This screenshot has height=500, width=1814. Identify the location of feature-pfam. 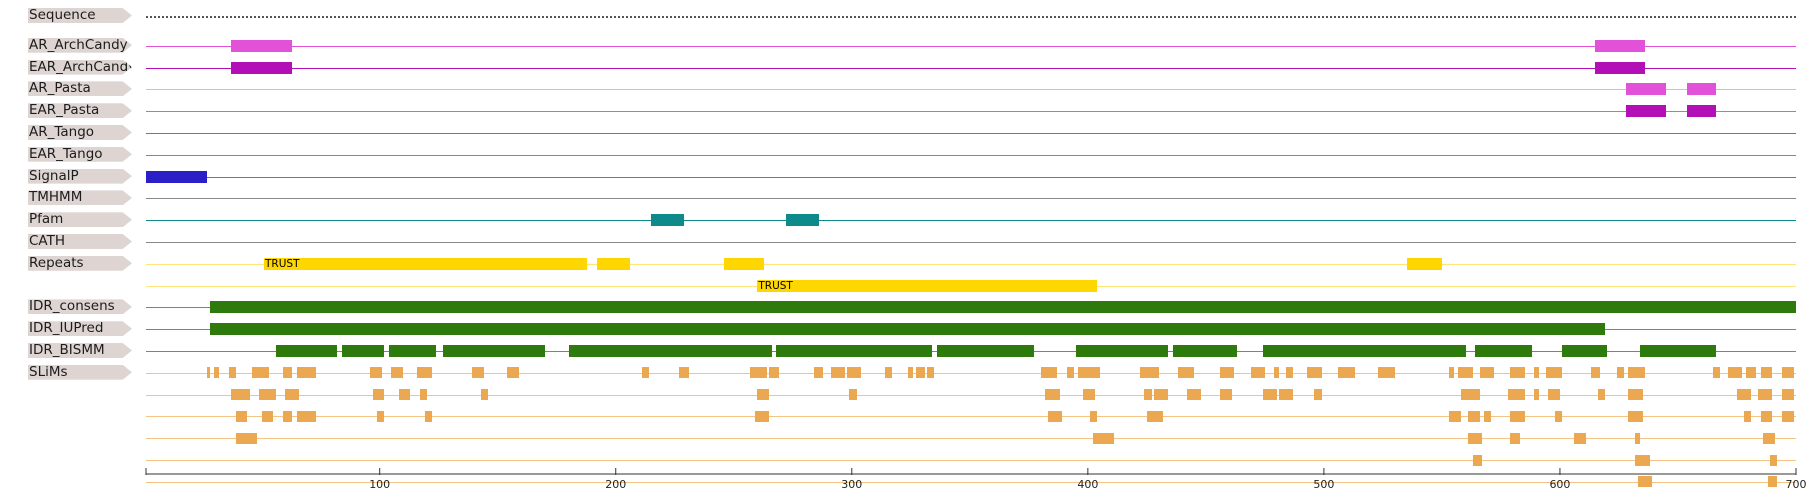
(802, 220).